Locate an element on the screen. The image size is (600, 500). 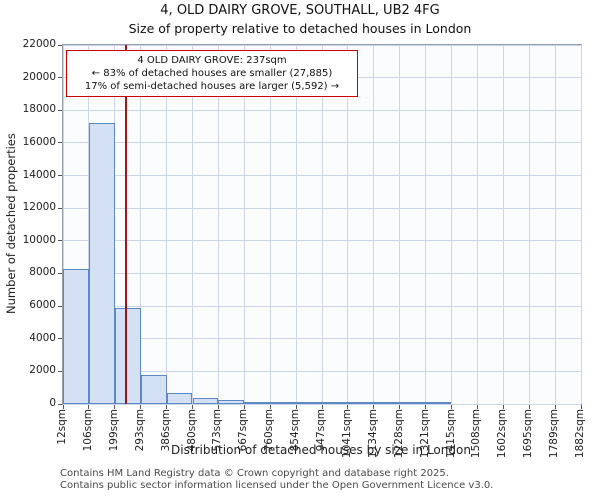
y-tick-label: 6000 is located at coordinates (42, 305).